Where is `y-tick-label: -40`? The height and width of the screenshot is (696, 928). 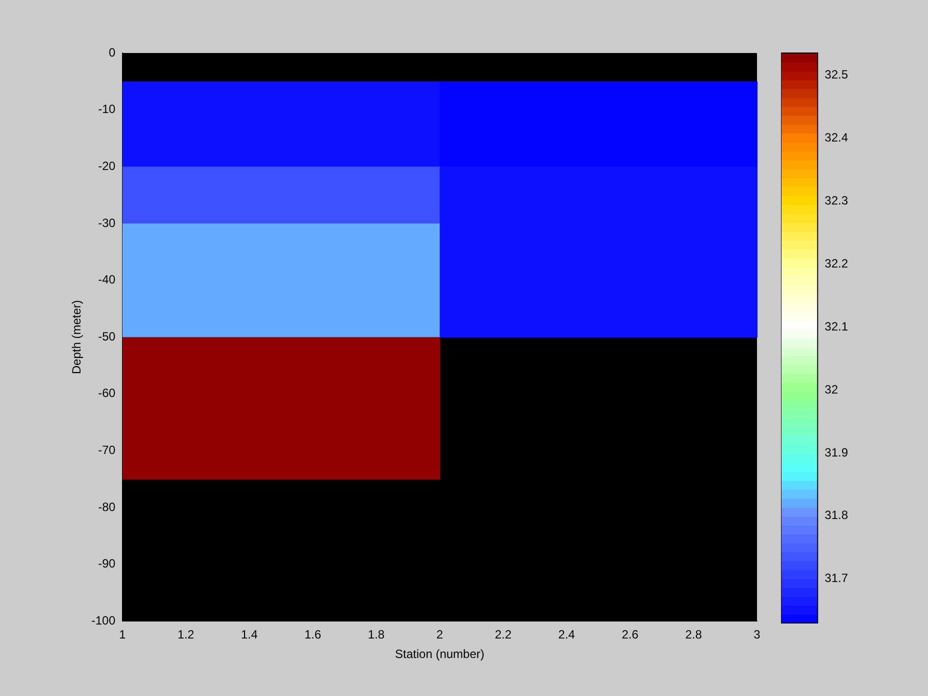
y-tick-label: -40 is located at coordinates (107, 279).